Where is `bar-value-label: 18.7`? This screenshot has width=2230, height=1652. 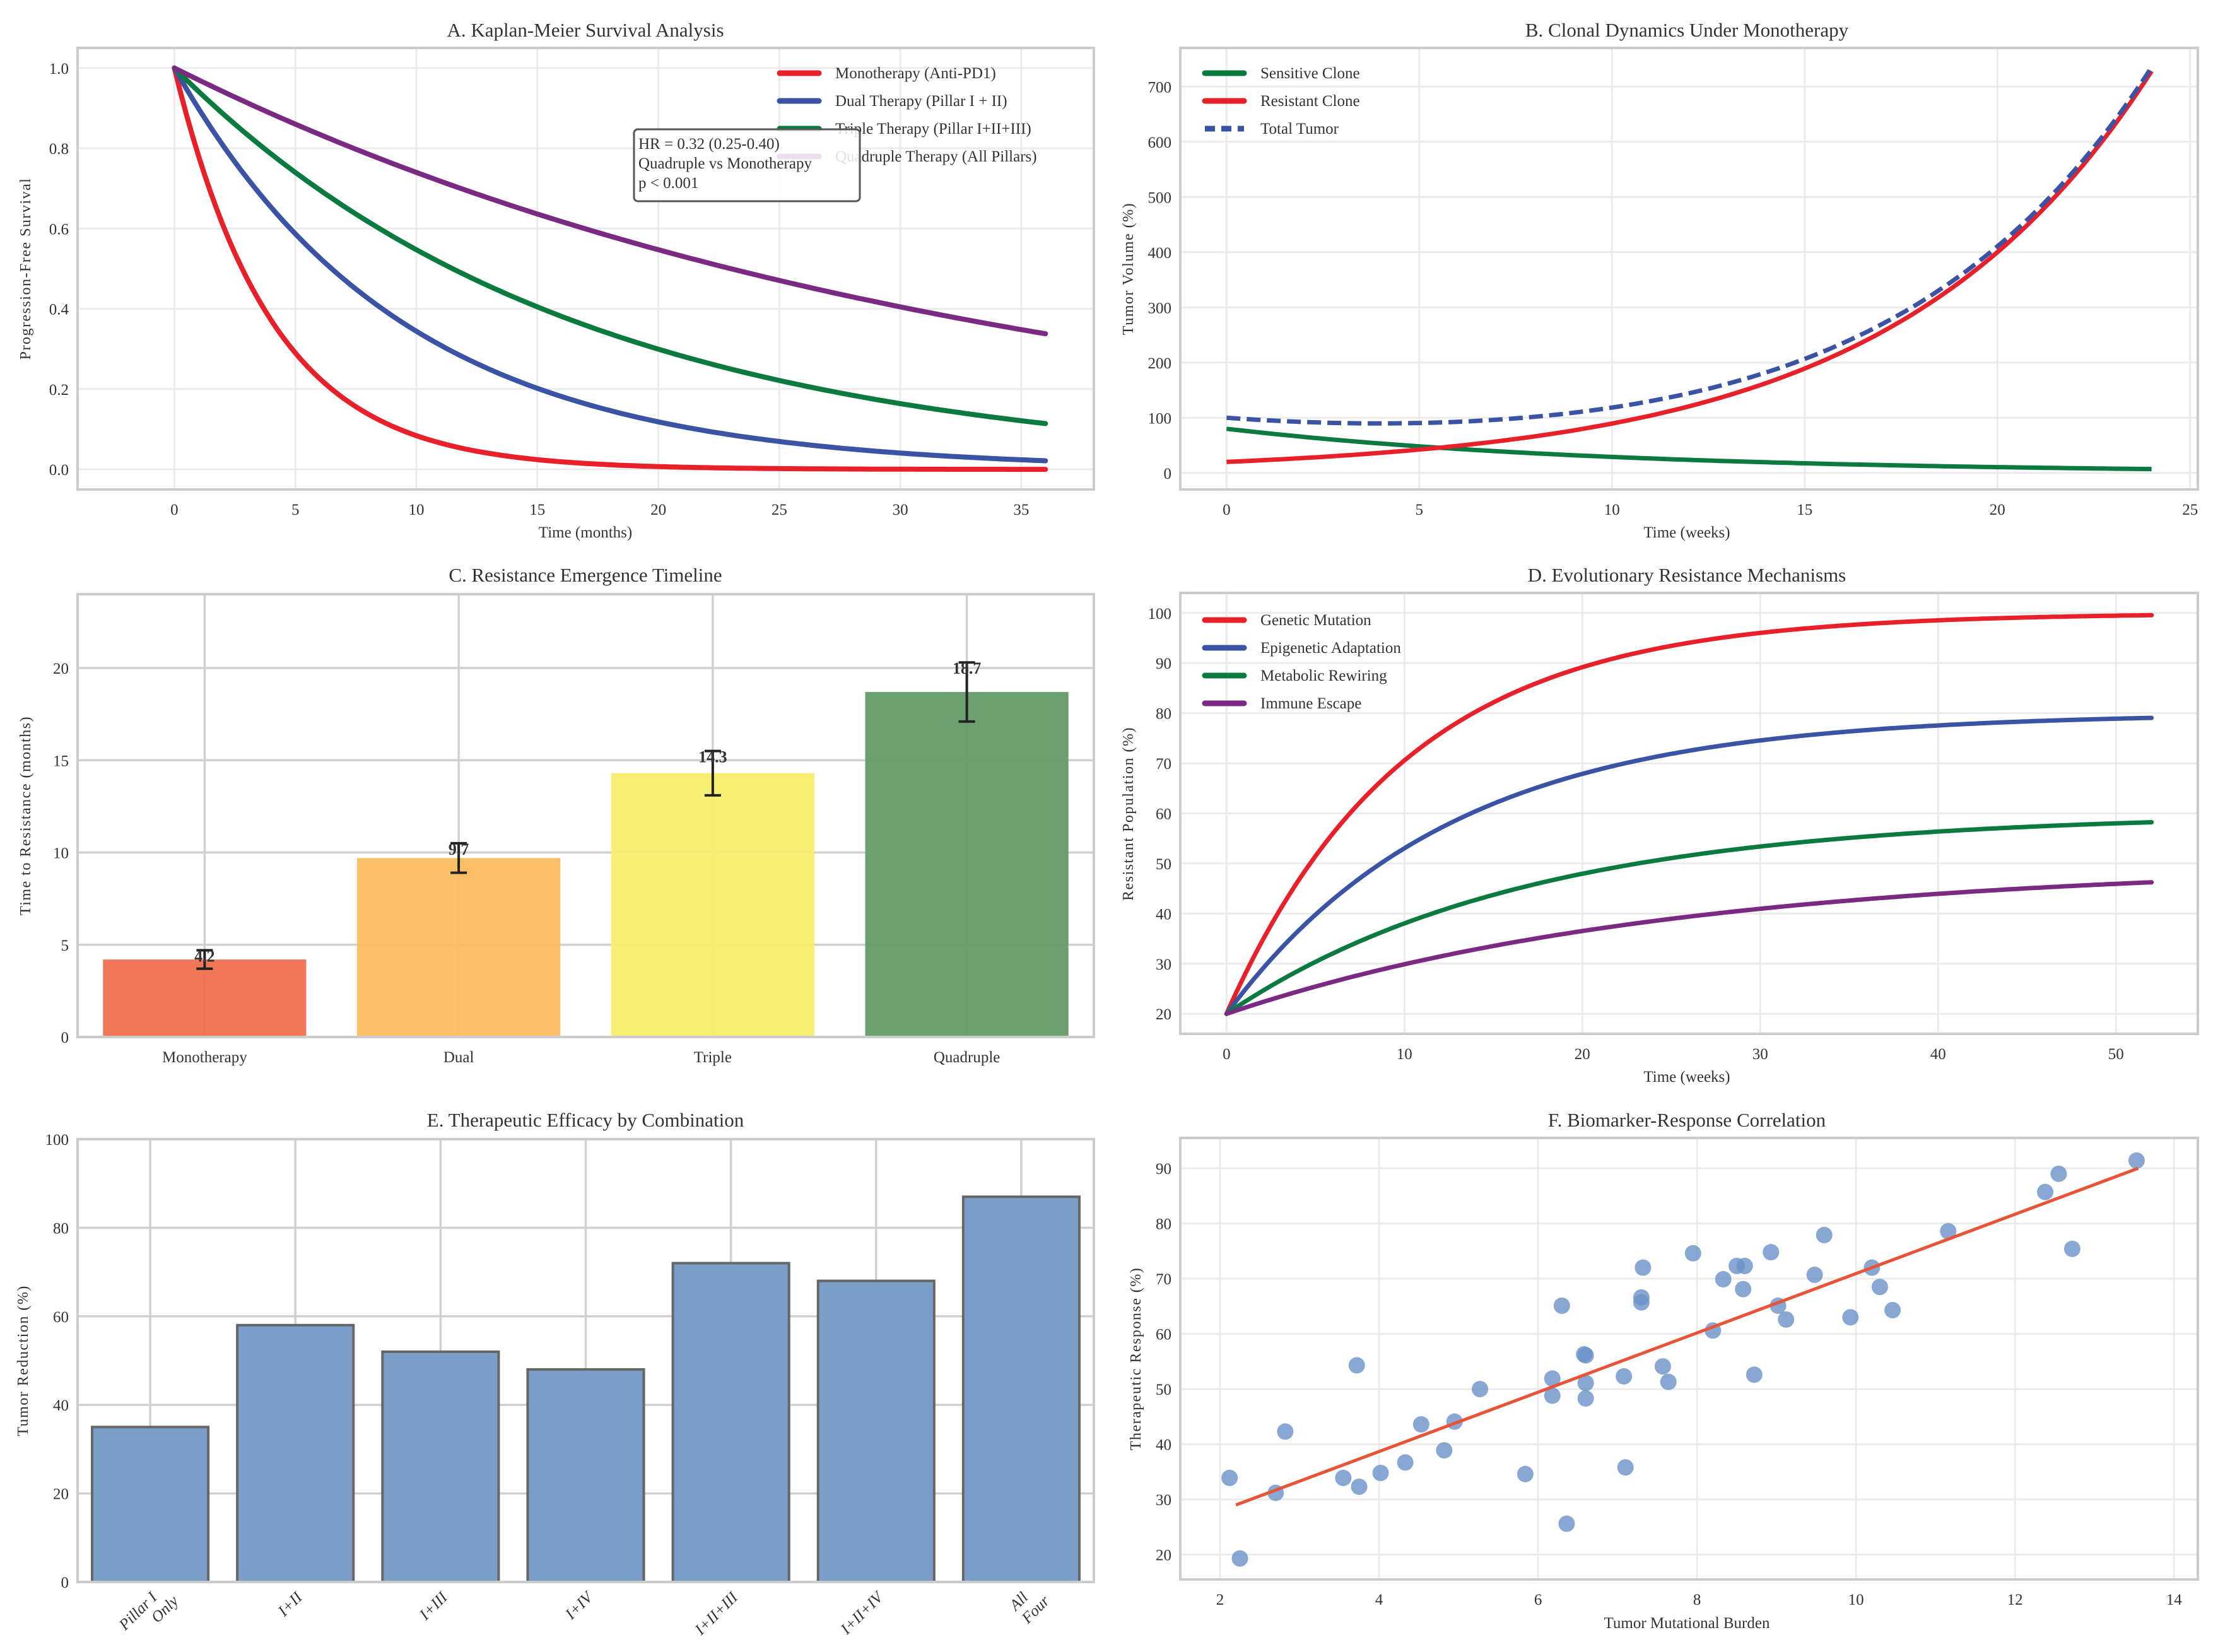
bar-value-label: 18.7 is located at coordinates (967, 668).